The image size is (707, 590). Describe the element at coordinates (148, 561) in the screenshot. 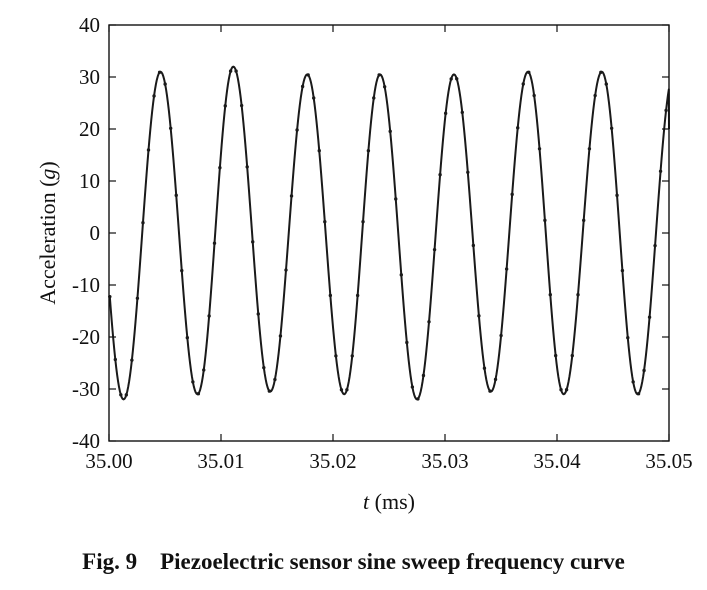

I see `figure-caption-gap` at that location.